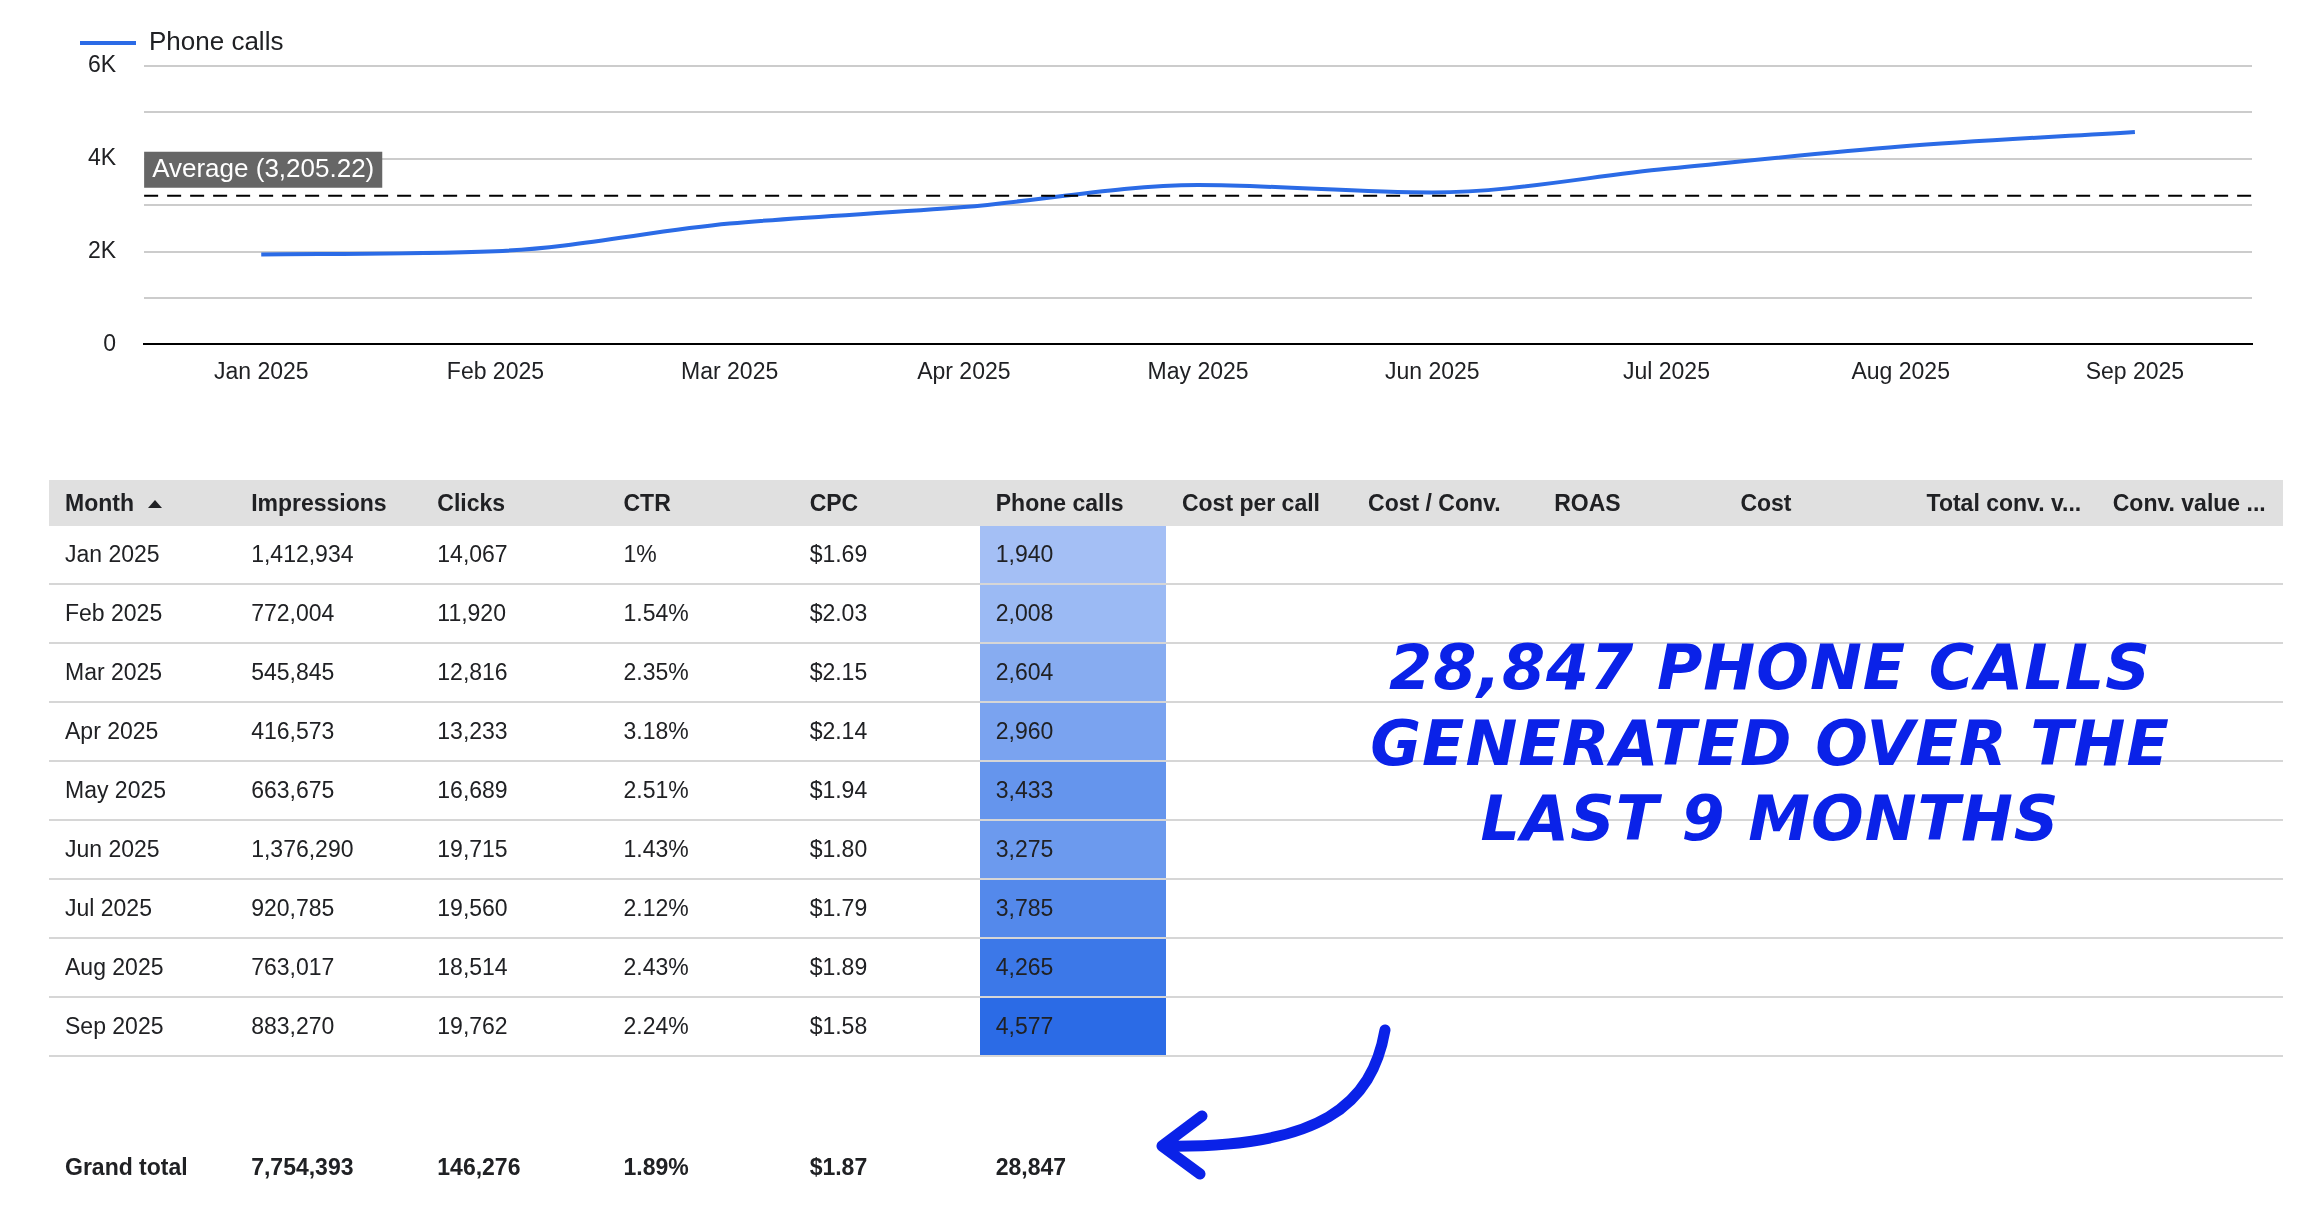 This screenshot has width=2312, height=1212. Describe the element at coordinates (1072, 555) in the screenshot. I see `data-label: 1,940` at that location.